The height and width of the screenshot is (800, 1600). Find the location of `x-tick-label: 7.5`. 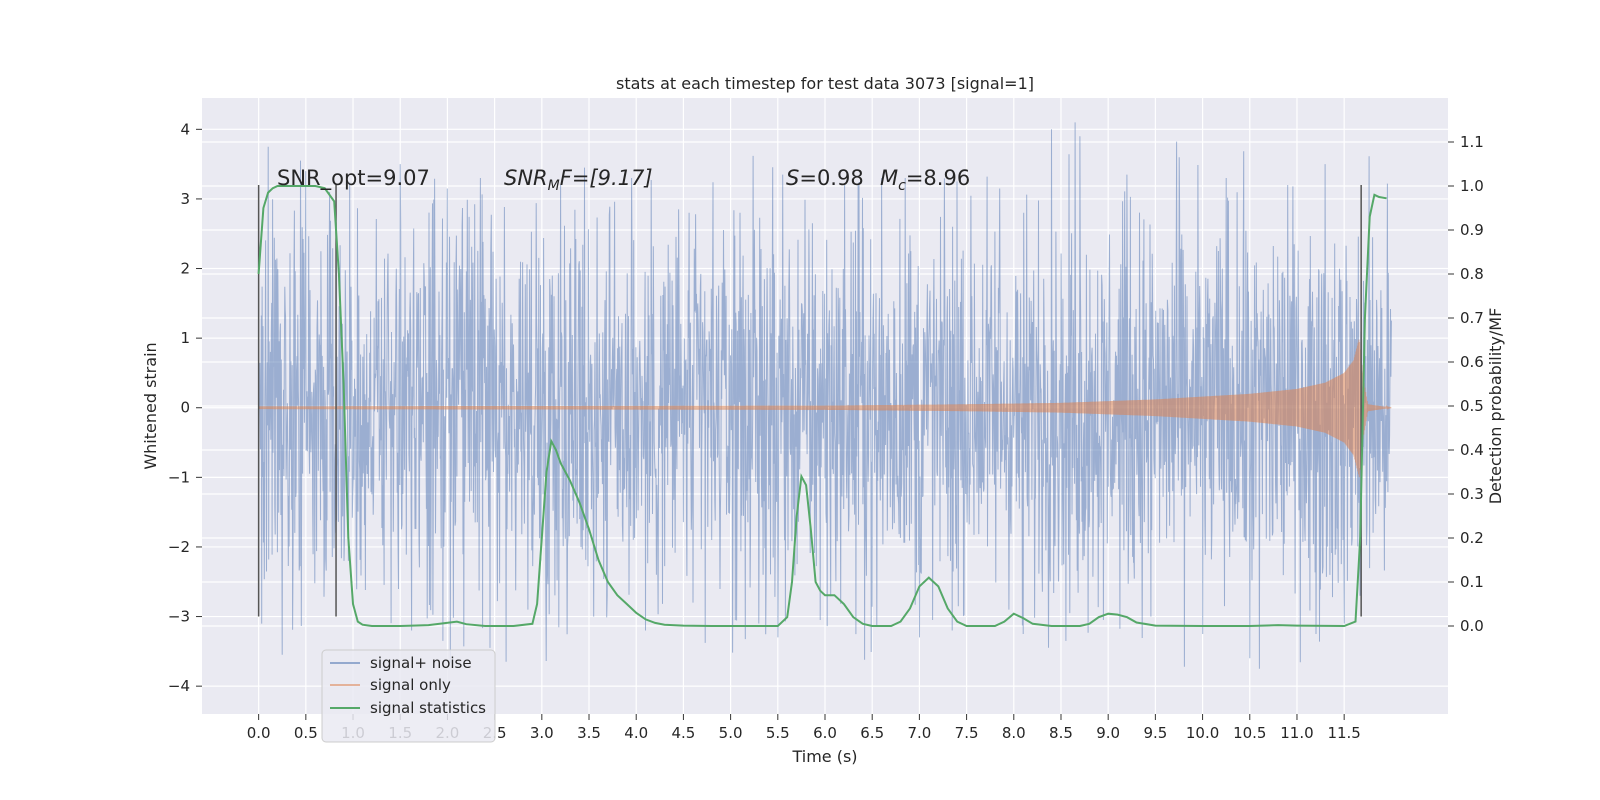

x-tick-label: 7.5 is located at coordinates (967, 733).